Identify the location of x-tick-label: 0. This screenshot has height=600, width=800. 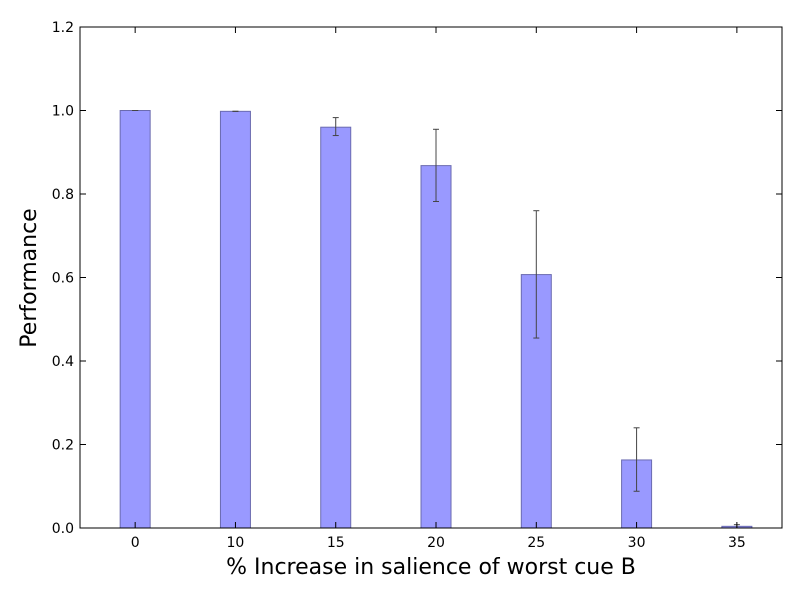
(135, 543).